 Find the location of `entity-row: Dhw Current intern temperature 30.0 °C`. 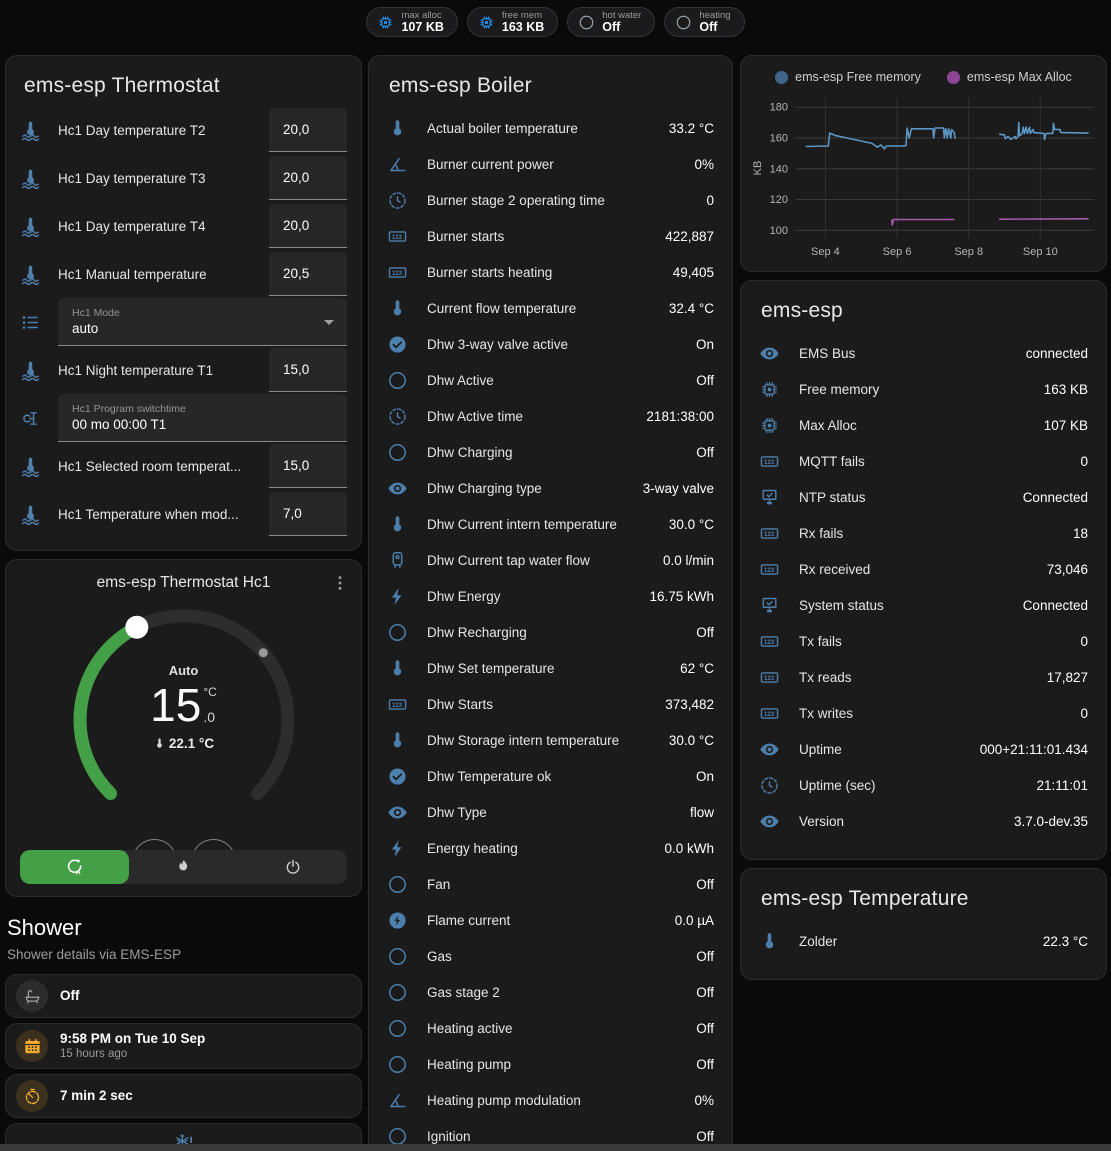

entity-row: Dhw Current intern temperature 30.0 °C is located at coordinates (550, 524).